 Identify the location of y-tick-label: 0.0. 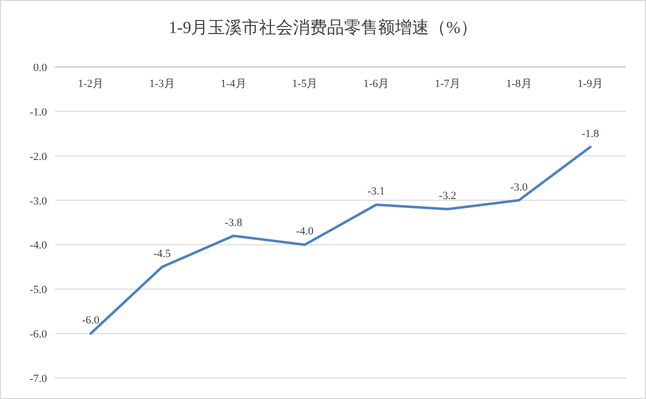
(40, 68).